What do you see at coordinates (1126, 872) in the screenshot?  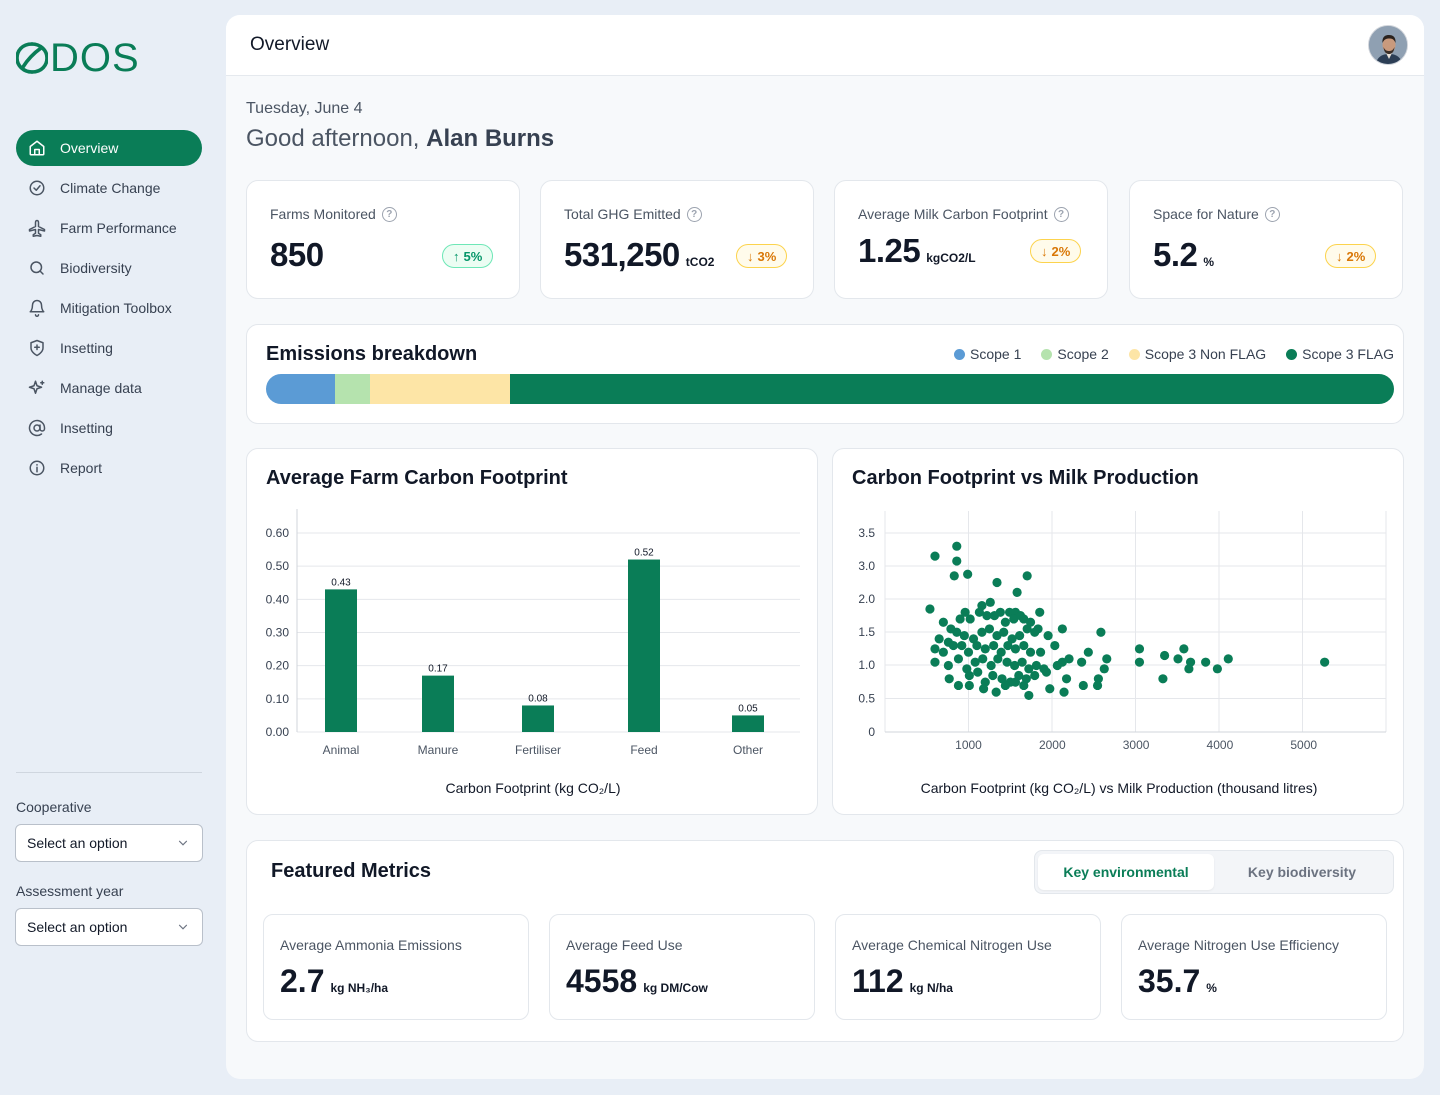 I see `tab-key-environmental: Key environmental` at bounding box center [1126, 872].